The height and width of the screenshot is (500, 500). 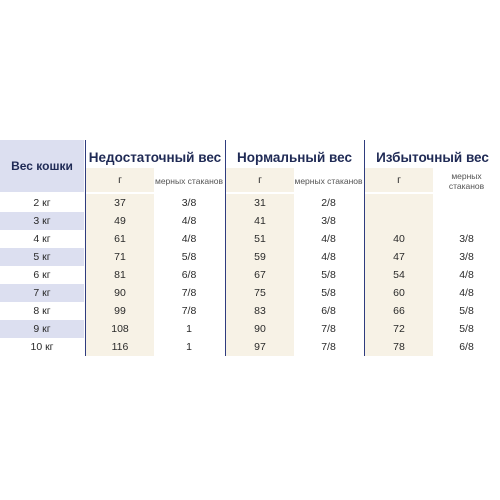 I want to click on table-row: 3 кг 49 4/8 41 3/8, so click(x=250, y=221).